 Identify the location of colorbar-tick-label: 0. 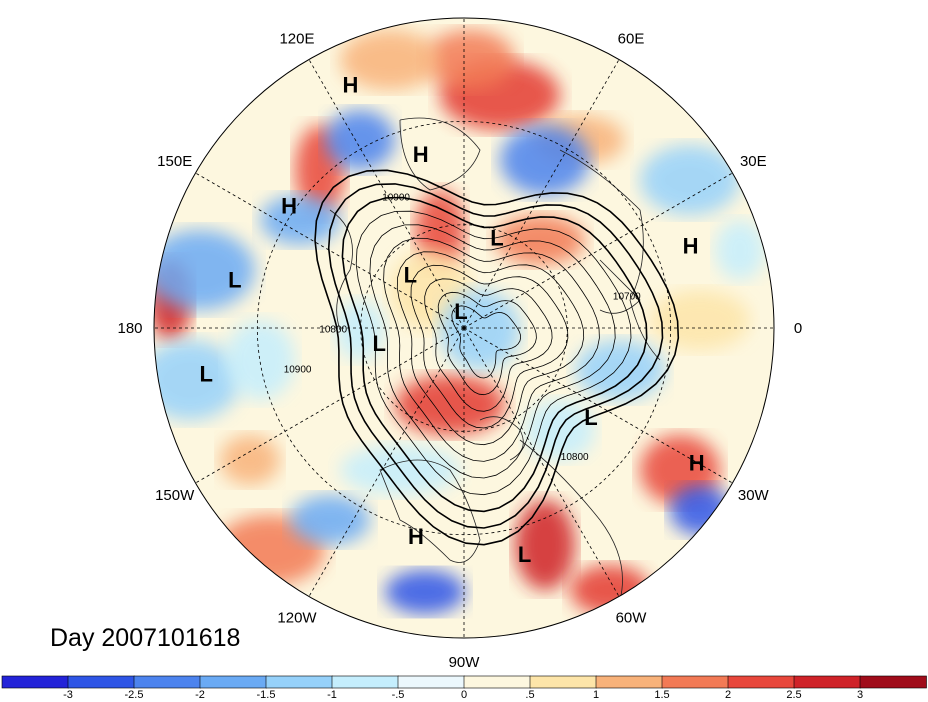
(464, 695).